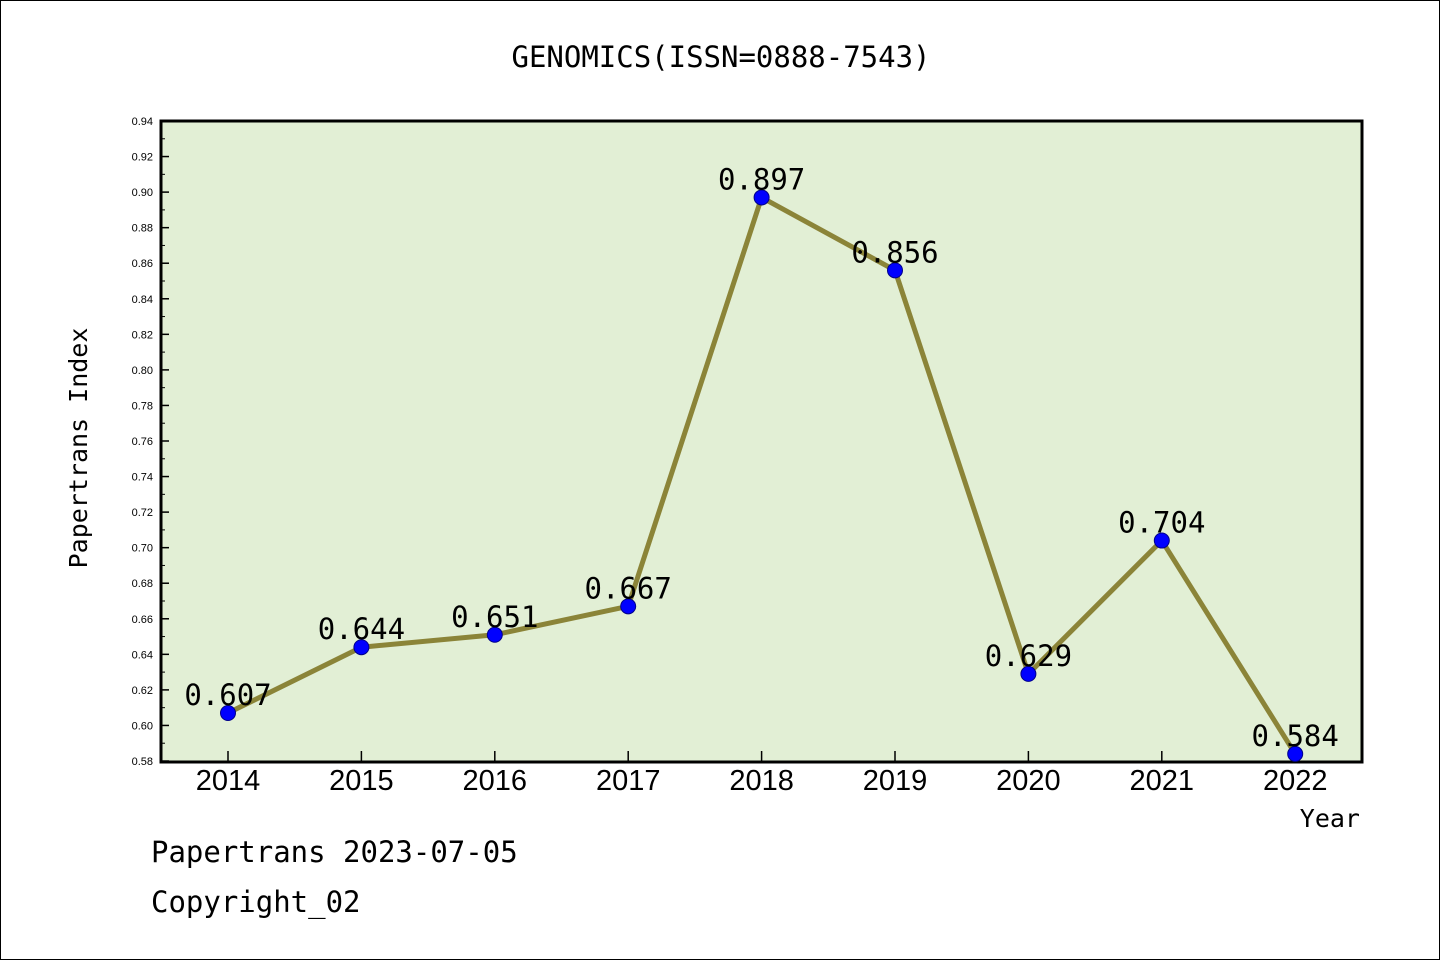 This screenshot has height=961, width=1440. What do you see at coordinates (1295, 781) in the screenshot?
I see `x-tick-label: 2022` at bounding box center [1295, 781].